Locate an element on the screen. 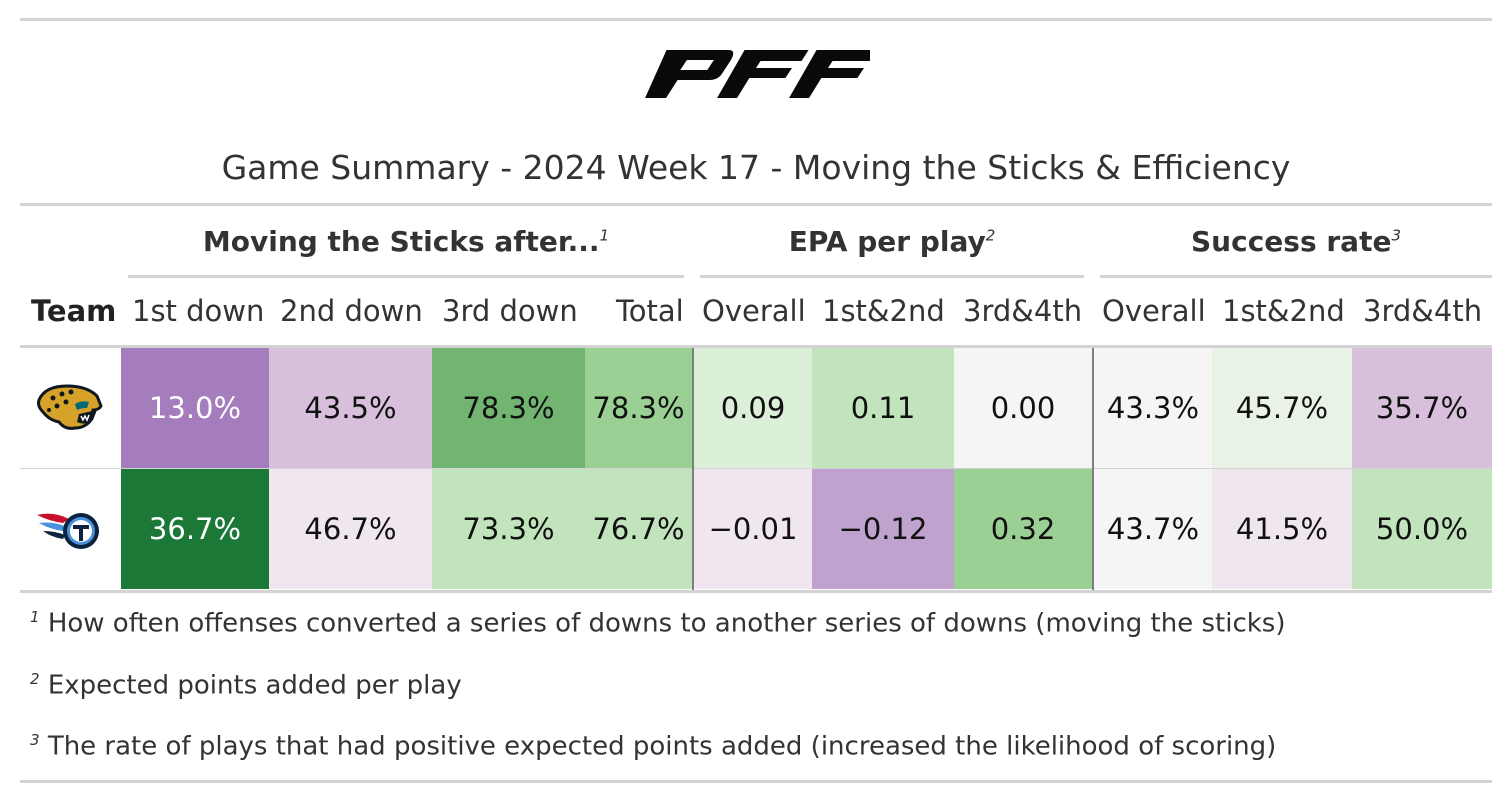 The image size is (1512, 800). pff-logo is located at coordinates (760, 74).